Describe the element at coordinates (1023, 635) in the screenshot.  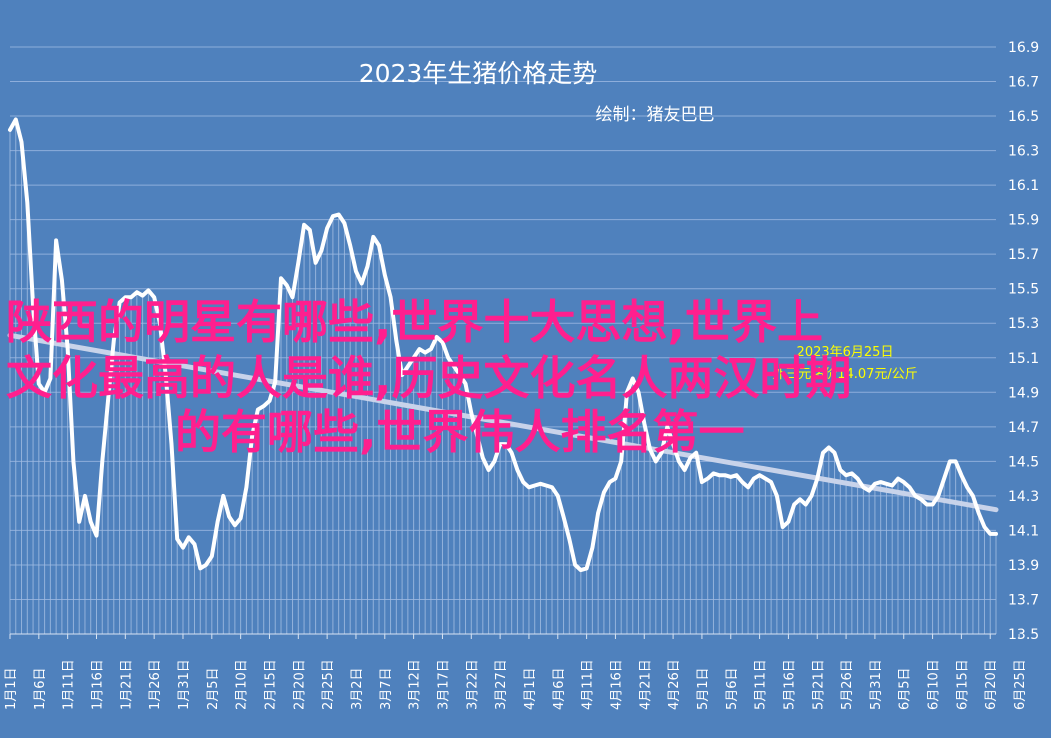
I see `y-tick-label: 13.5` at that location.